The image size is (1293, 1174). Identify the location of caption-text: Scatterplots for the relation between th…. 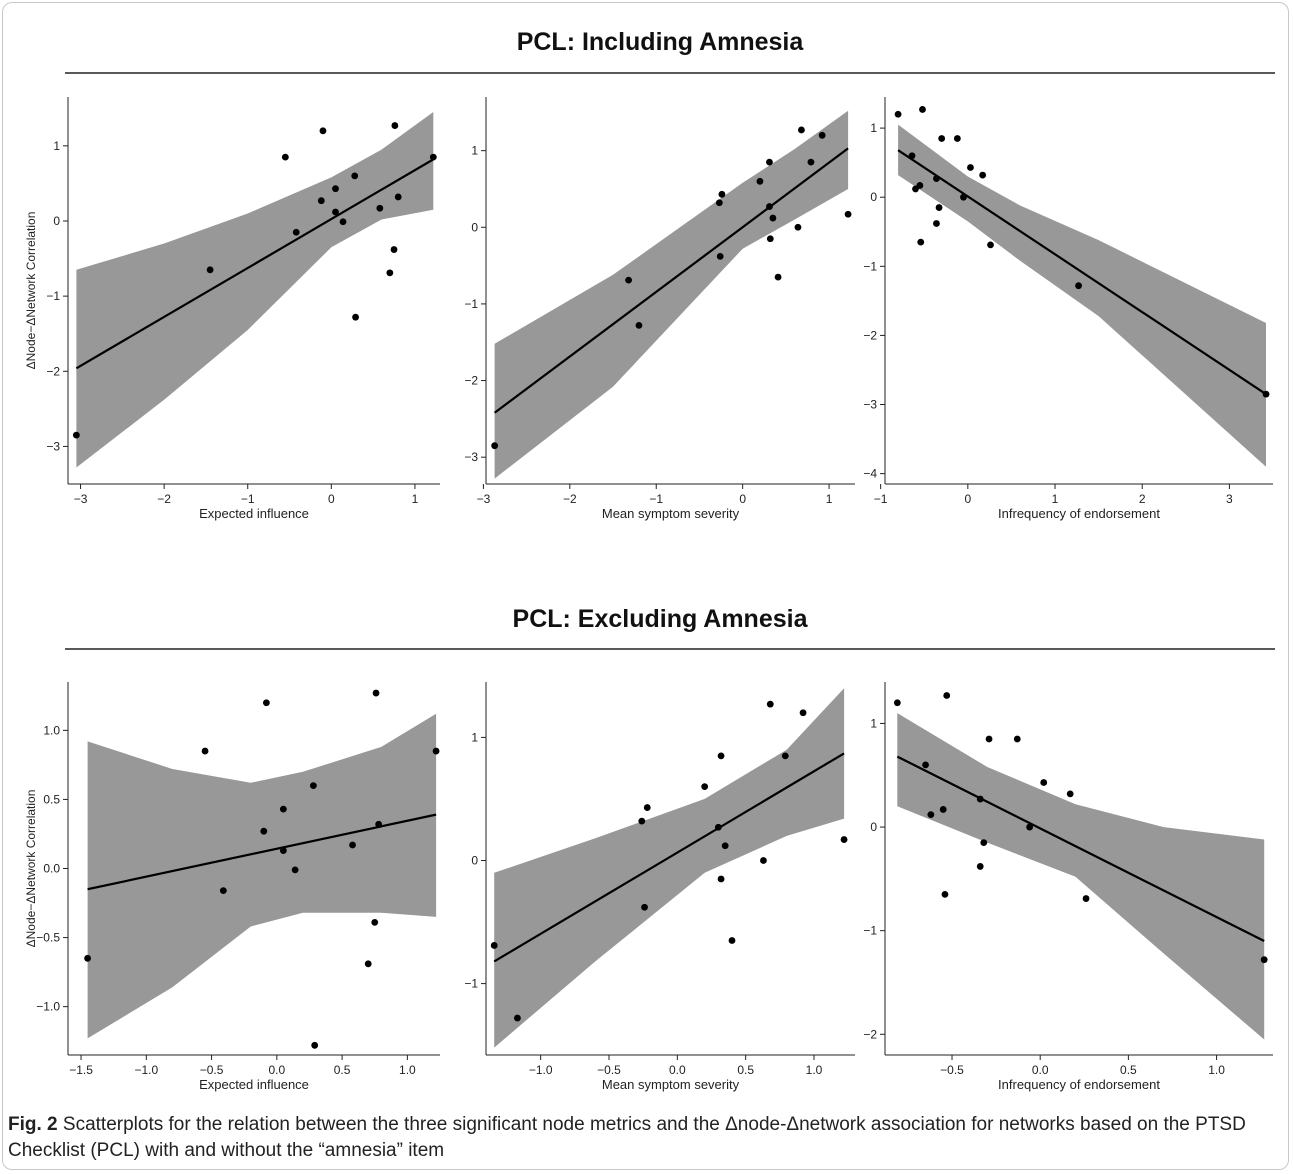
(627, 1137).